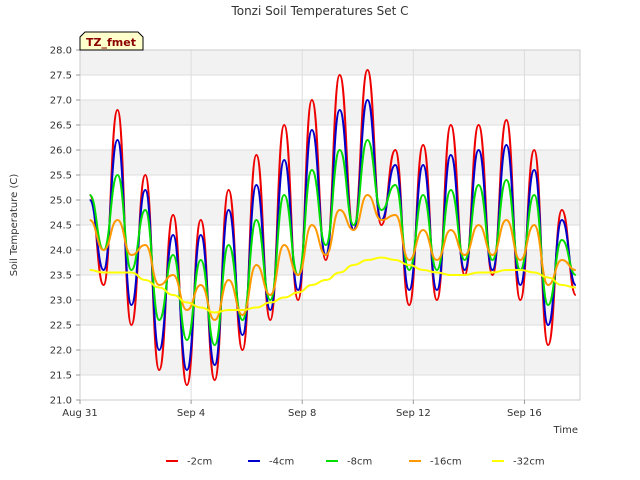  I want to click on x-axis-ticks: Aug 31 Sep 4 Sep 8 Sep 12 Sep 16, so click(302, 409).